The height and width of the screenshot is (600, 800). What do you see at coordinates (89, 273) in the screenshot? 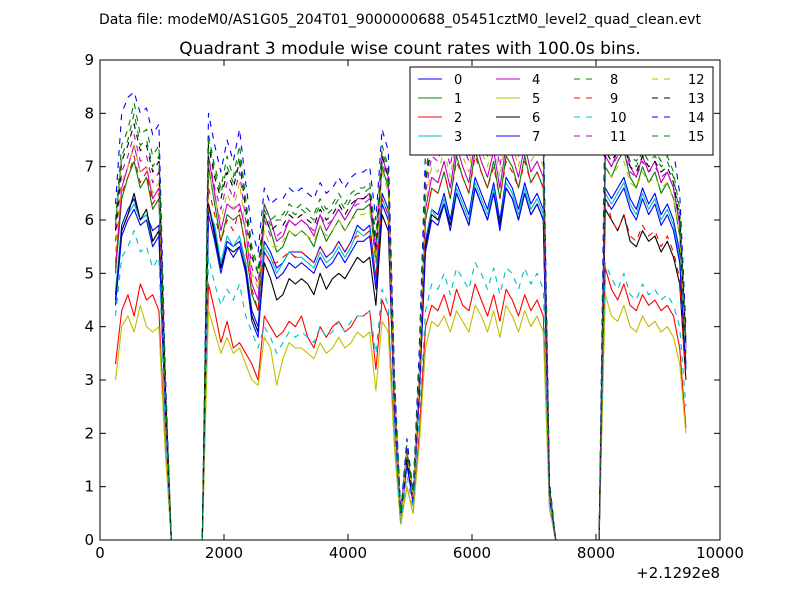
I see `y-tick-label: 5` at bounding box center [89, 273].